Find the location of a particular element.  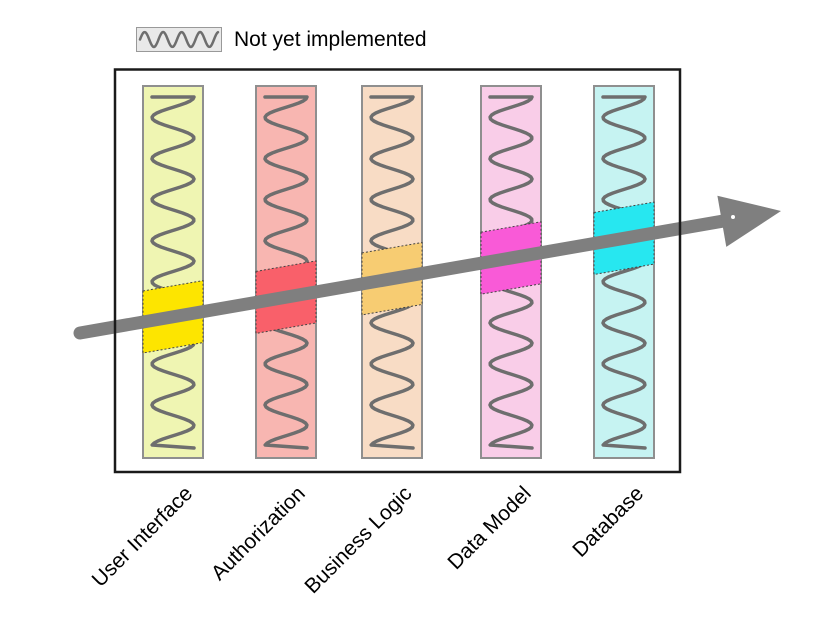

not-implemented-swatch-box is located at coordinates (179, 39).